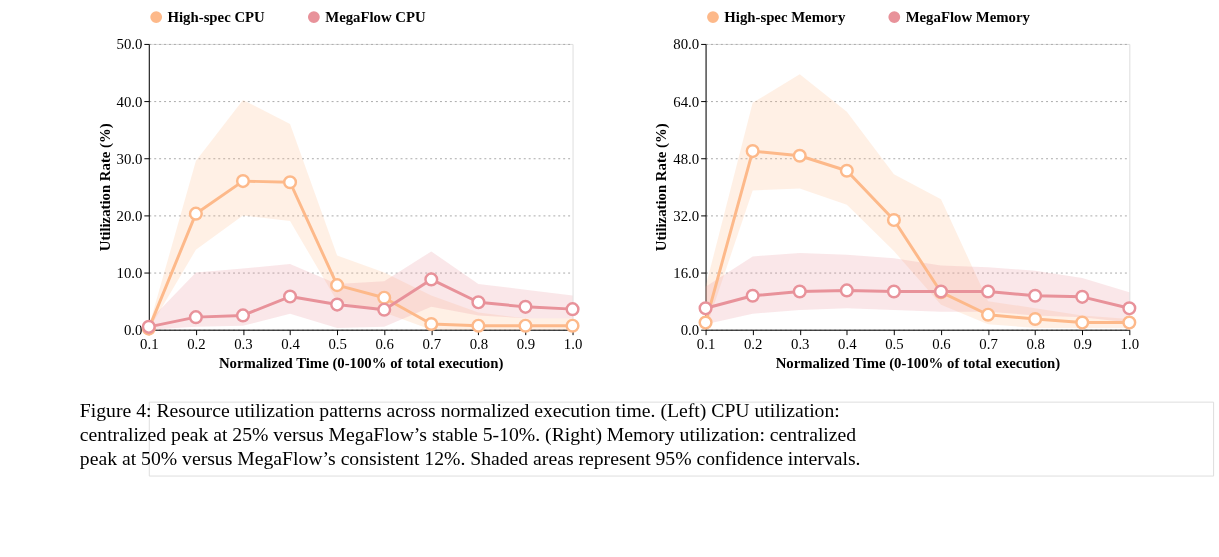 The width and height of the screenshot is (1219, 557). I want to click on y-tick-label: 10.0, so click(129, 272).